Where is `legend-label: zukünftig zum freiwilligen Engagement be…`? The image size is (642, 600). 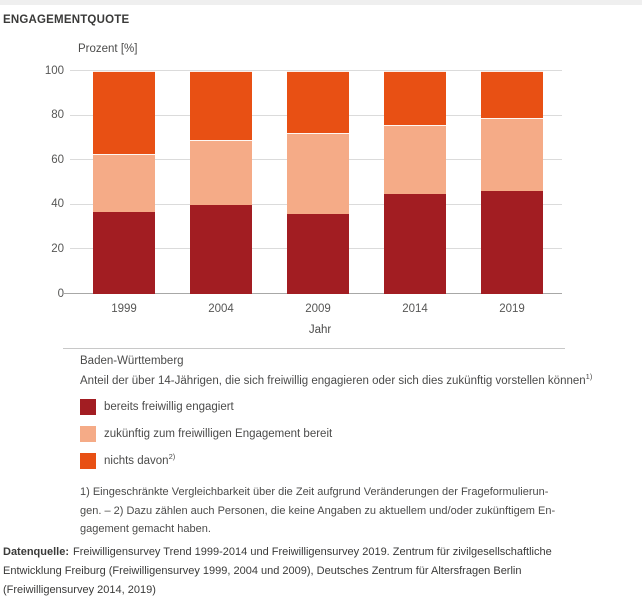
legend-label: zukünftig zum freiwilligen Engagement be… is located at coordinates (218, 434).